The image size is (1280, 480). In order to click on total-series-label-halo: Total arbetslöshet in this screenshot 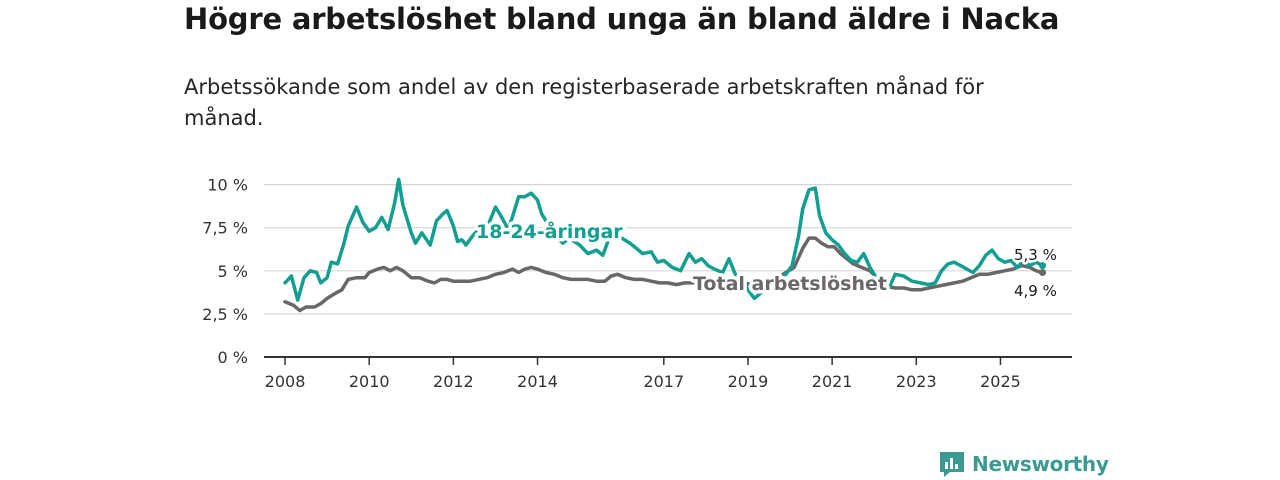, I will do `click(790, 284)`.